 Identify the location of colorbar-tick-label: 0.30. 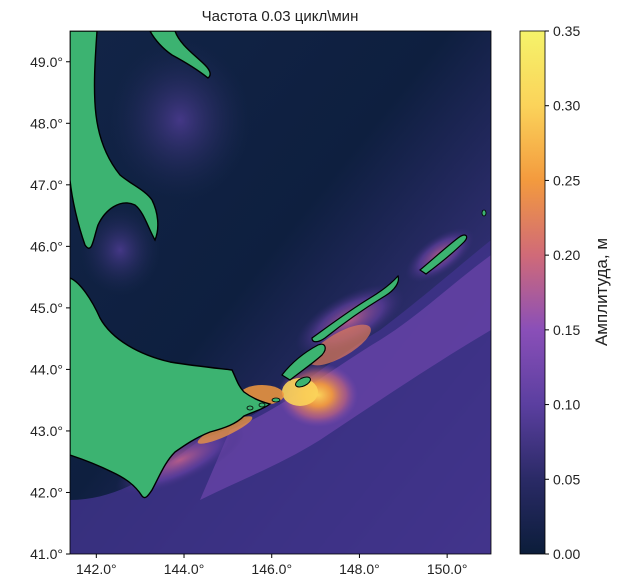
(566, 106).